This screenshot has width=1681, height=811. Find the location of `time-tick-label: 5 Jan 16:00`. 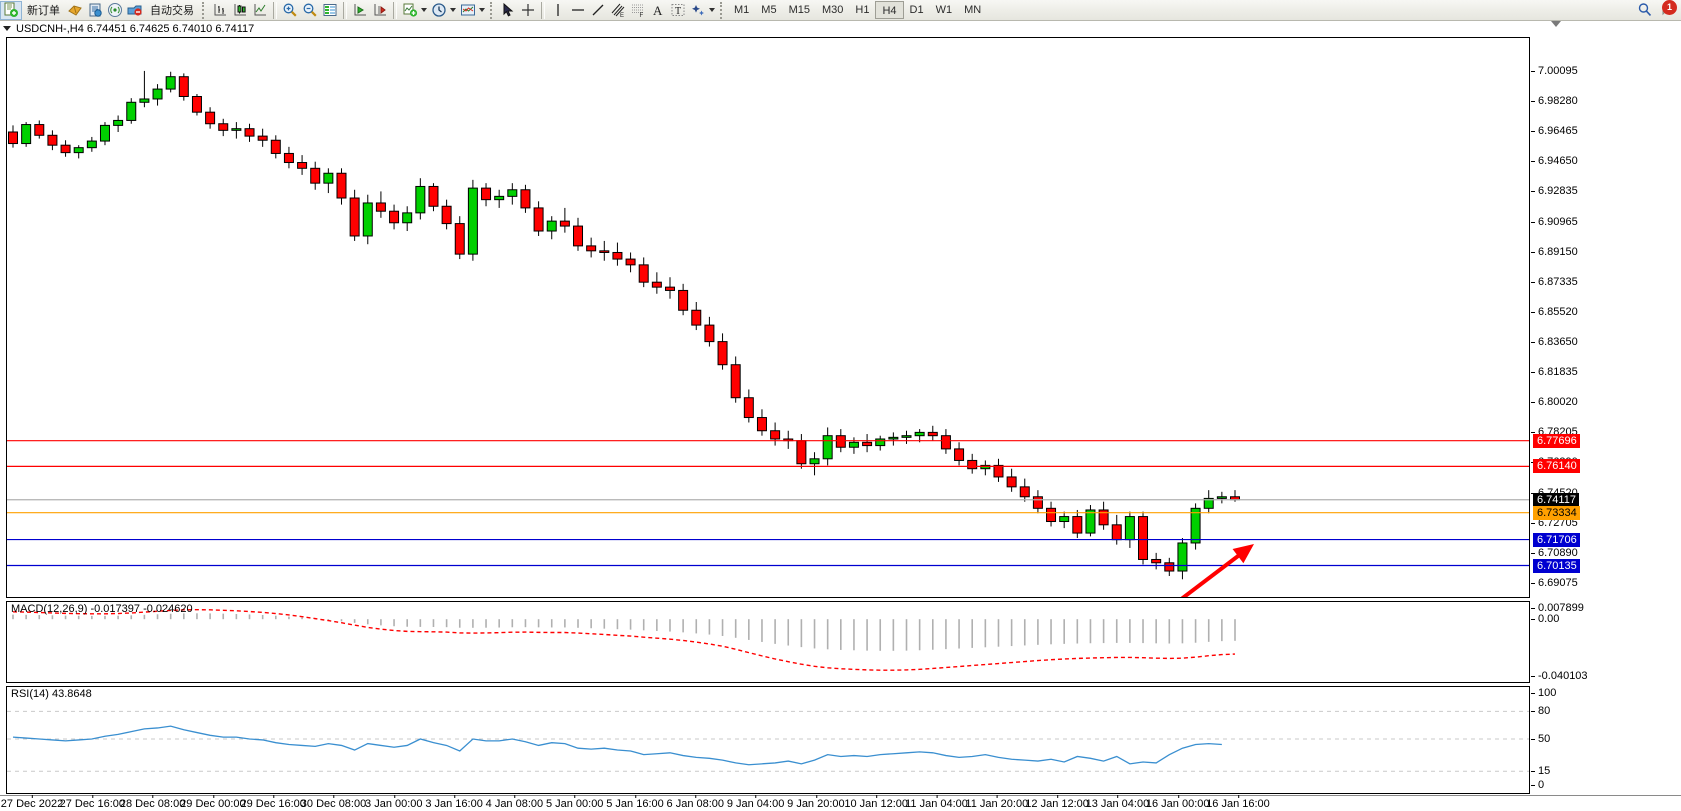

time-tick-label: 5 Jan 16:00 is located at coordinates (635, 802).